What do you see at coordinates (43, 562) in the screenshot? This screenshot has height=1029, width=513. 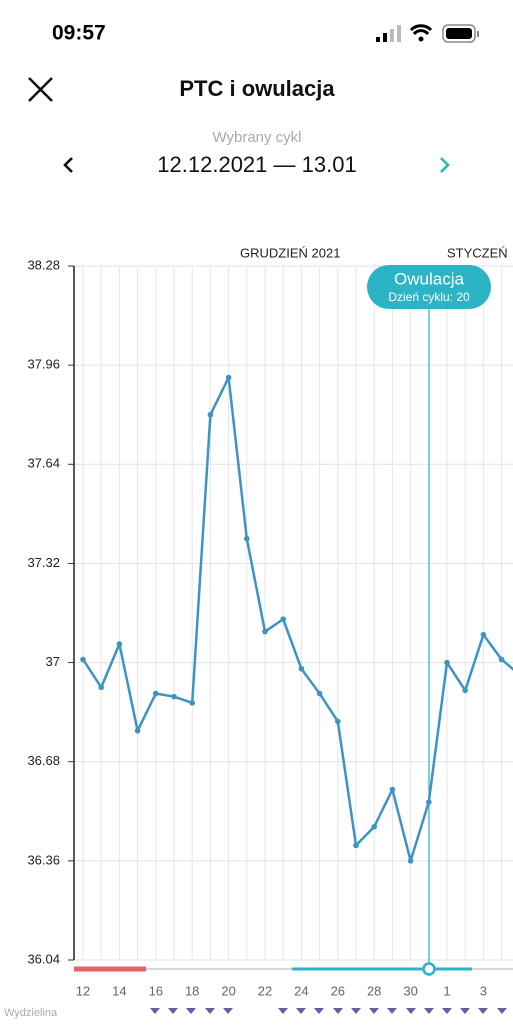 I see `y-tick-label: 37.32` at bounding box center [43, 562].